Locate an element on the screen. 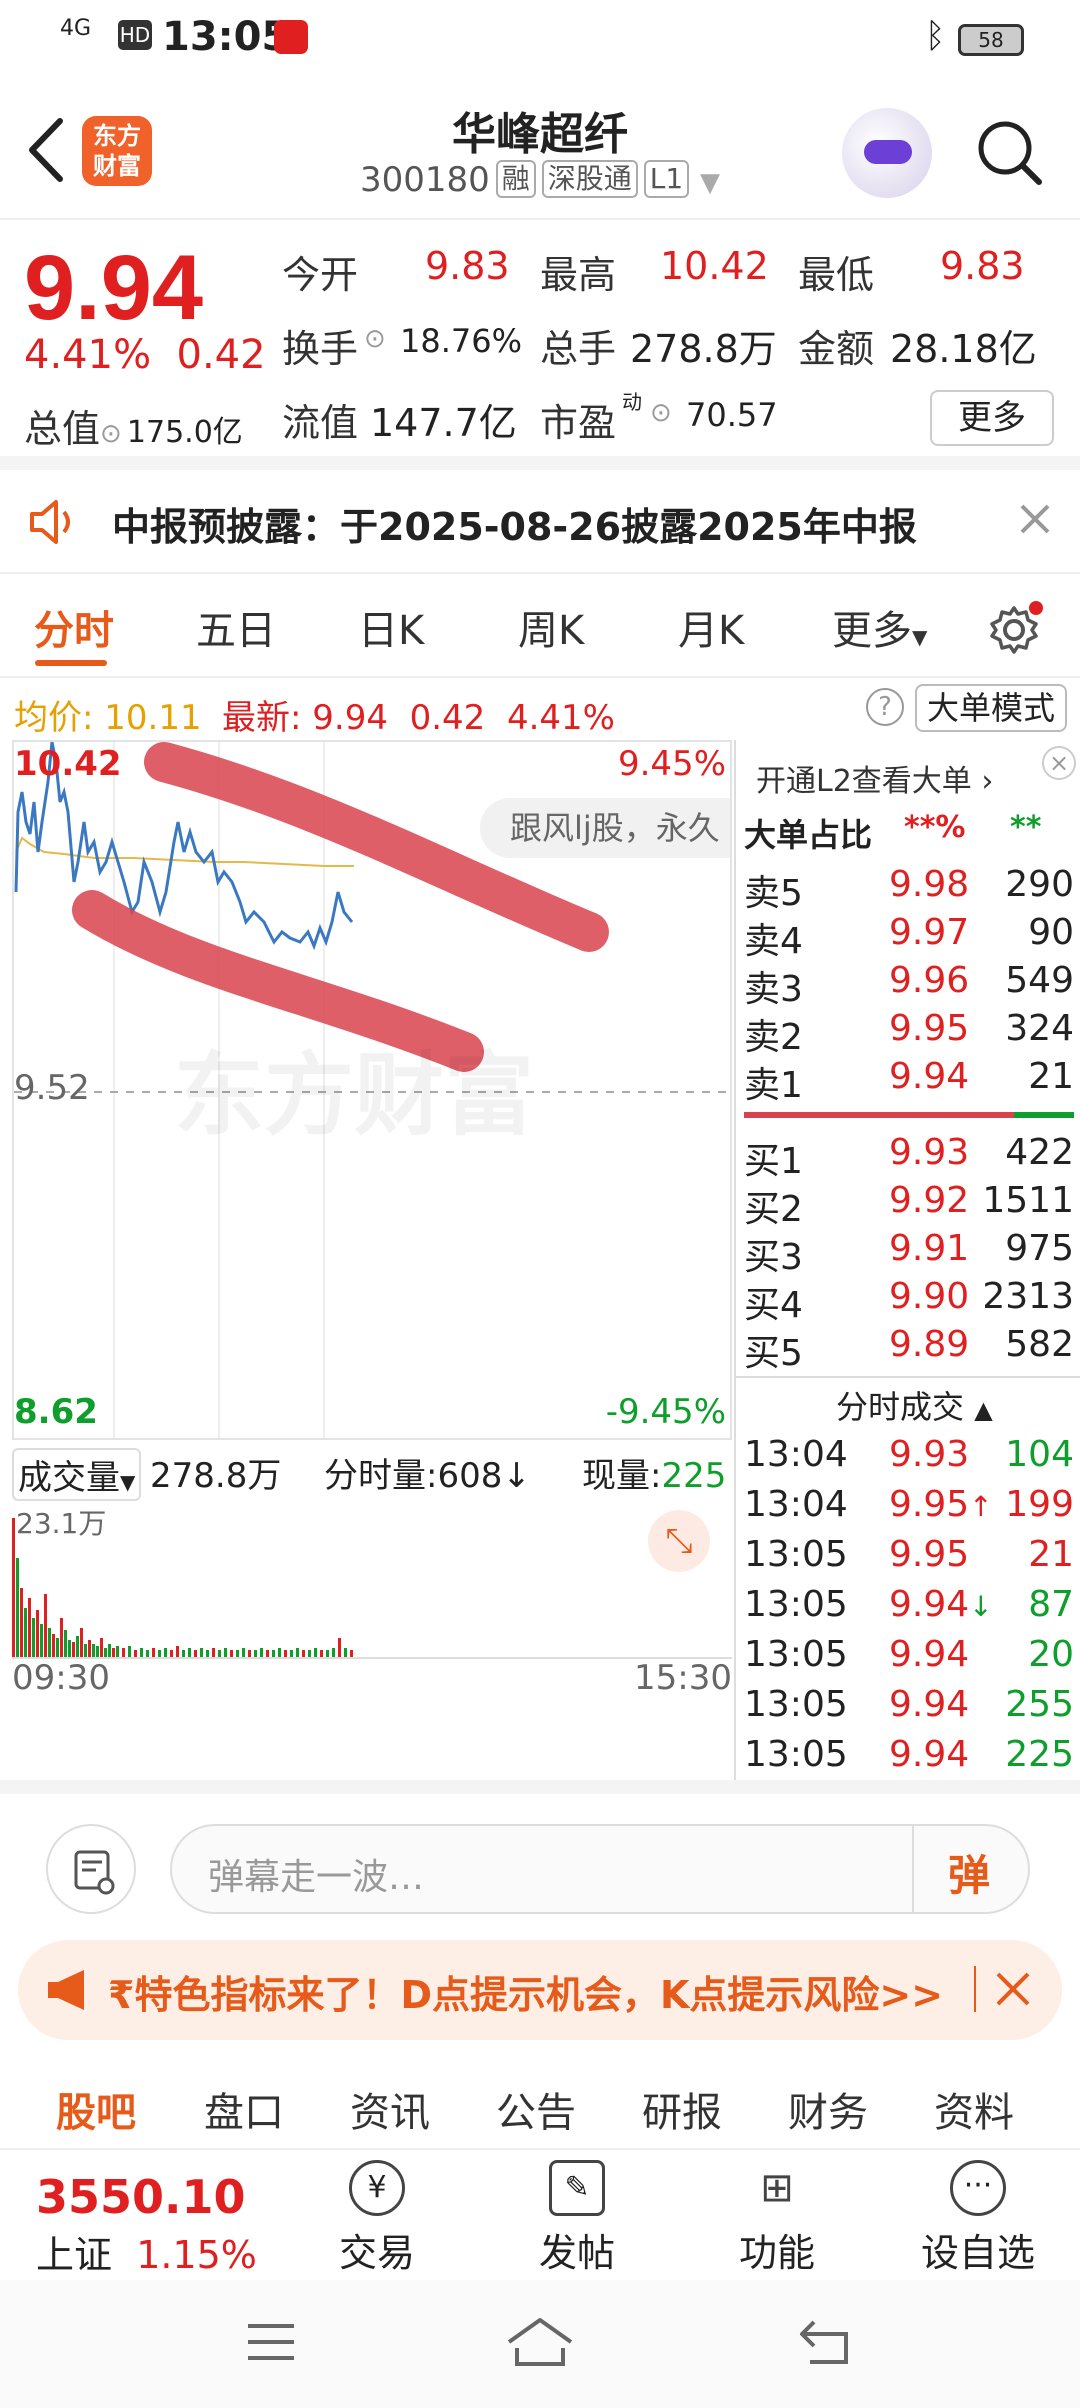 This screenshot has width=1080, height=2408. bid-row-3: 买3 9.91 975 is located at coordinates (909, 1253).